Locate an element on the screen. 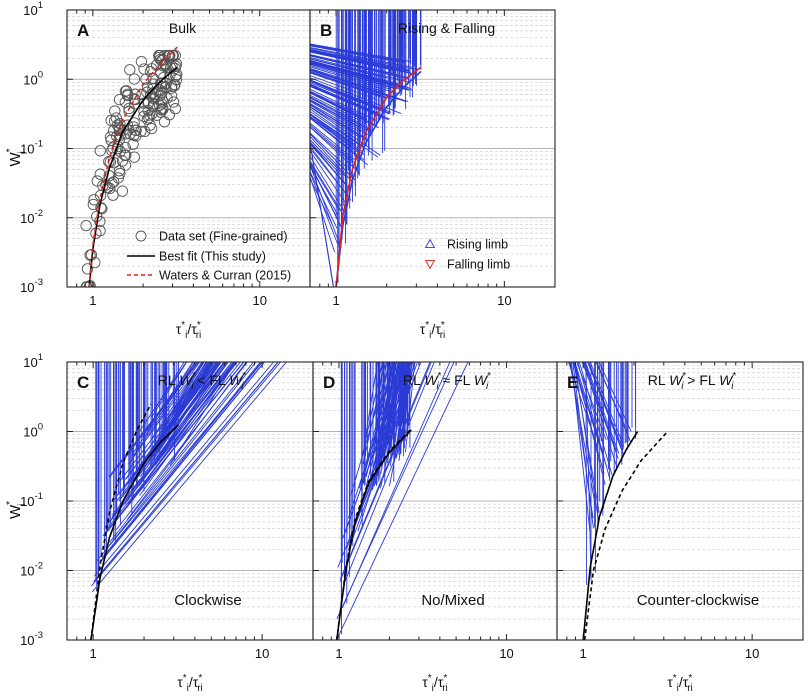 The image size is (809, 697). fit-line-falling-fit is located at coordinates (625, 536).